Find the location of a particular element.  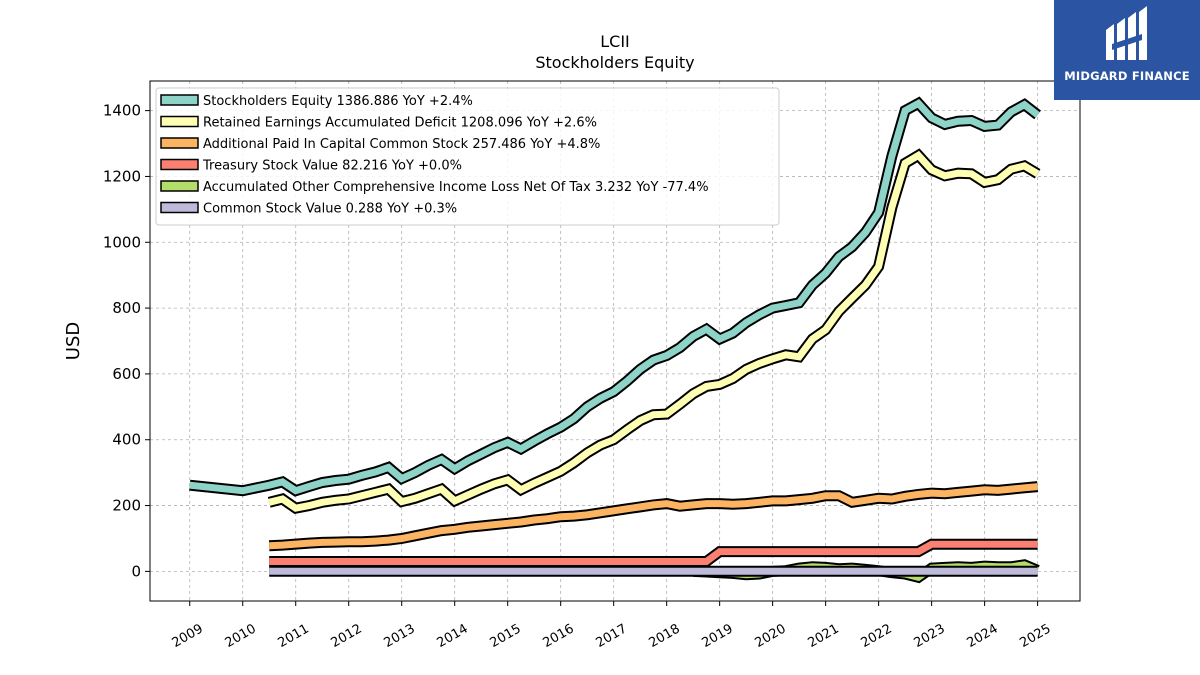

legend-box is located at coordinates (467, 156).